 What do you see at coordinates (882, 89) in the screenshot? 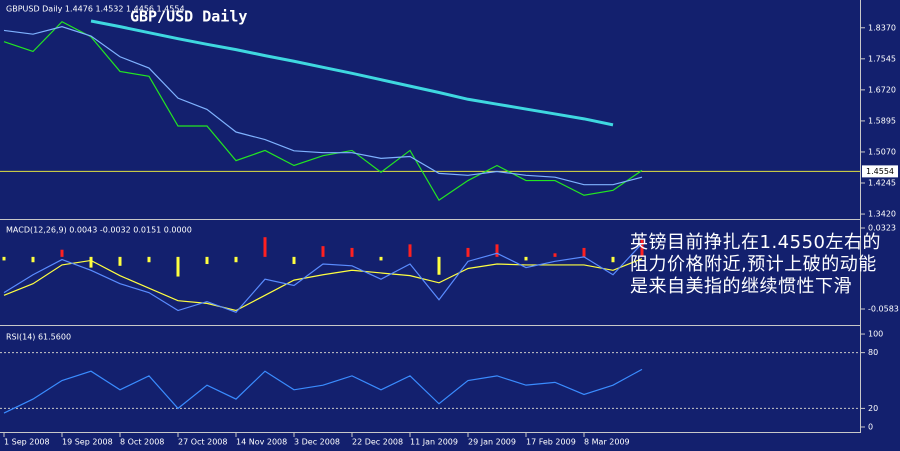
I see `y-tick-label: 1.6720` at bounding box center [882, 89].